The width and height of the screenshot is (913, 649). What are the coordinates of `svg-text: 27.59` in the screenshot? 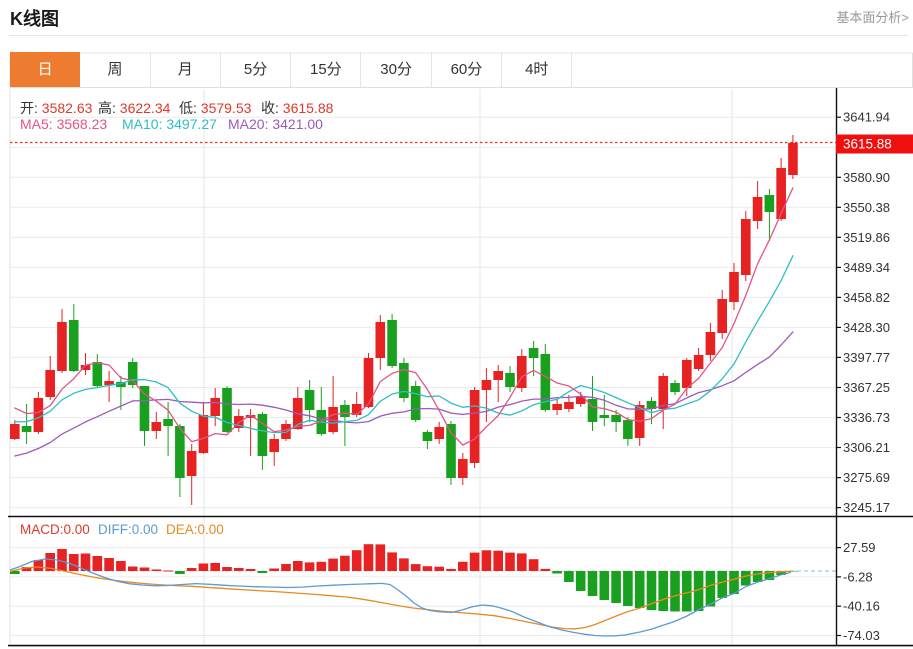 It's located at (859, 547).